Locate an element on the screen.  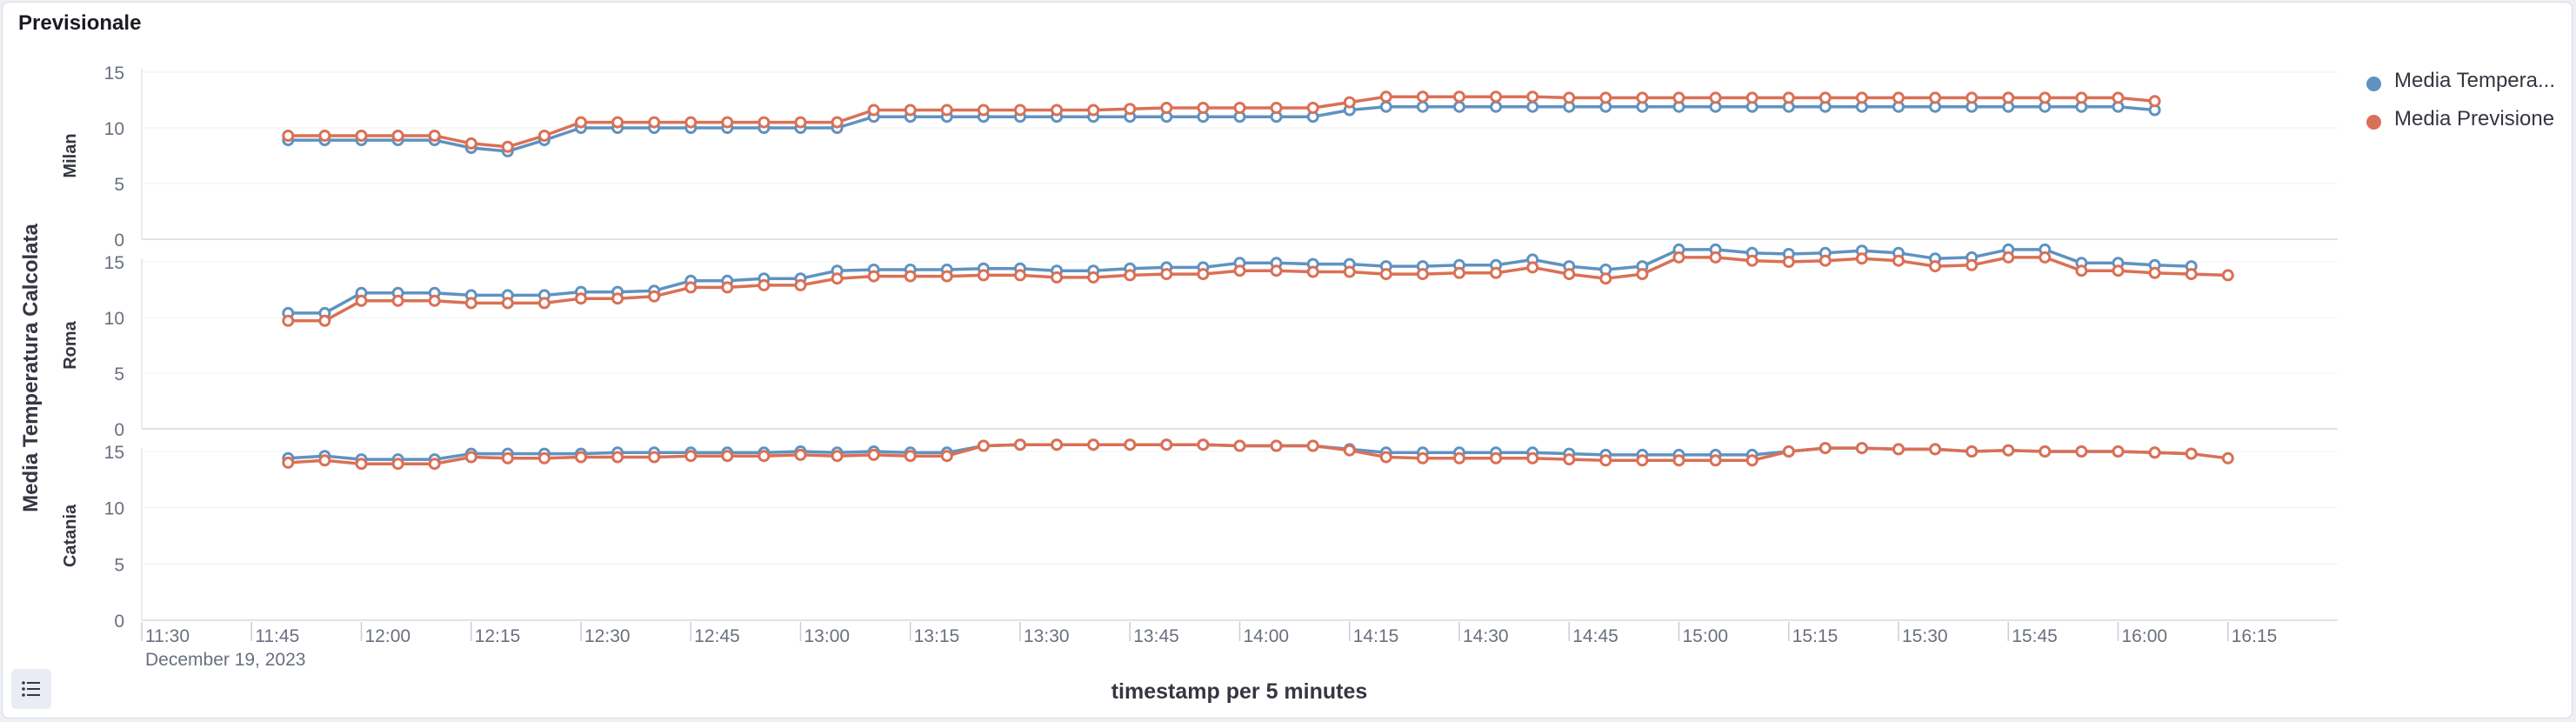
x-date-label: December 19, 2023 is located at coordinates (225, 660).